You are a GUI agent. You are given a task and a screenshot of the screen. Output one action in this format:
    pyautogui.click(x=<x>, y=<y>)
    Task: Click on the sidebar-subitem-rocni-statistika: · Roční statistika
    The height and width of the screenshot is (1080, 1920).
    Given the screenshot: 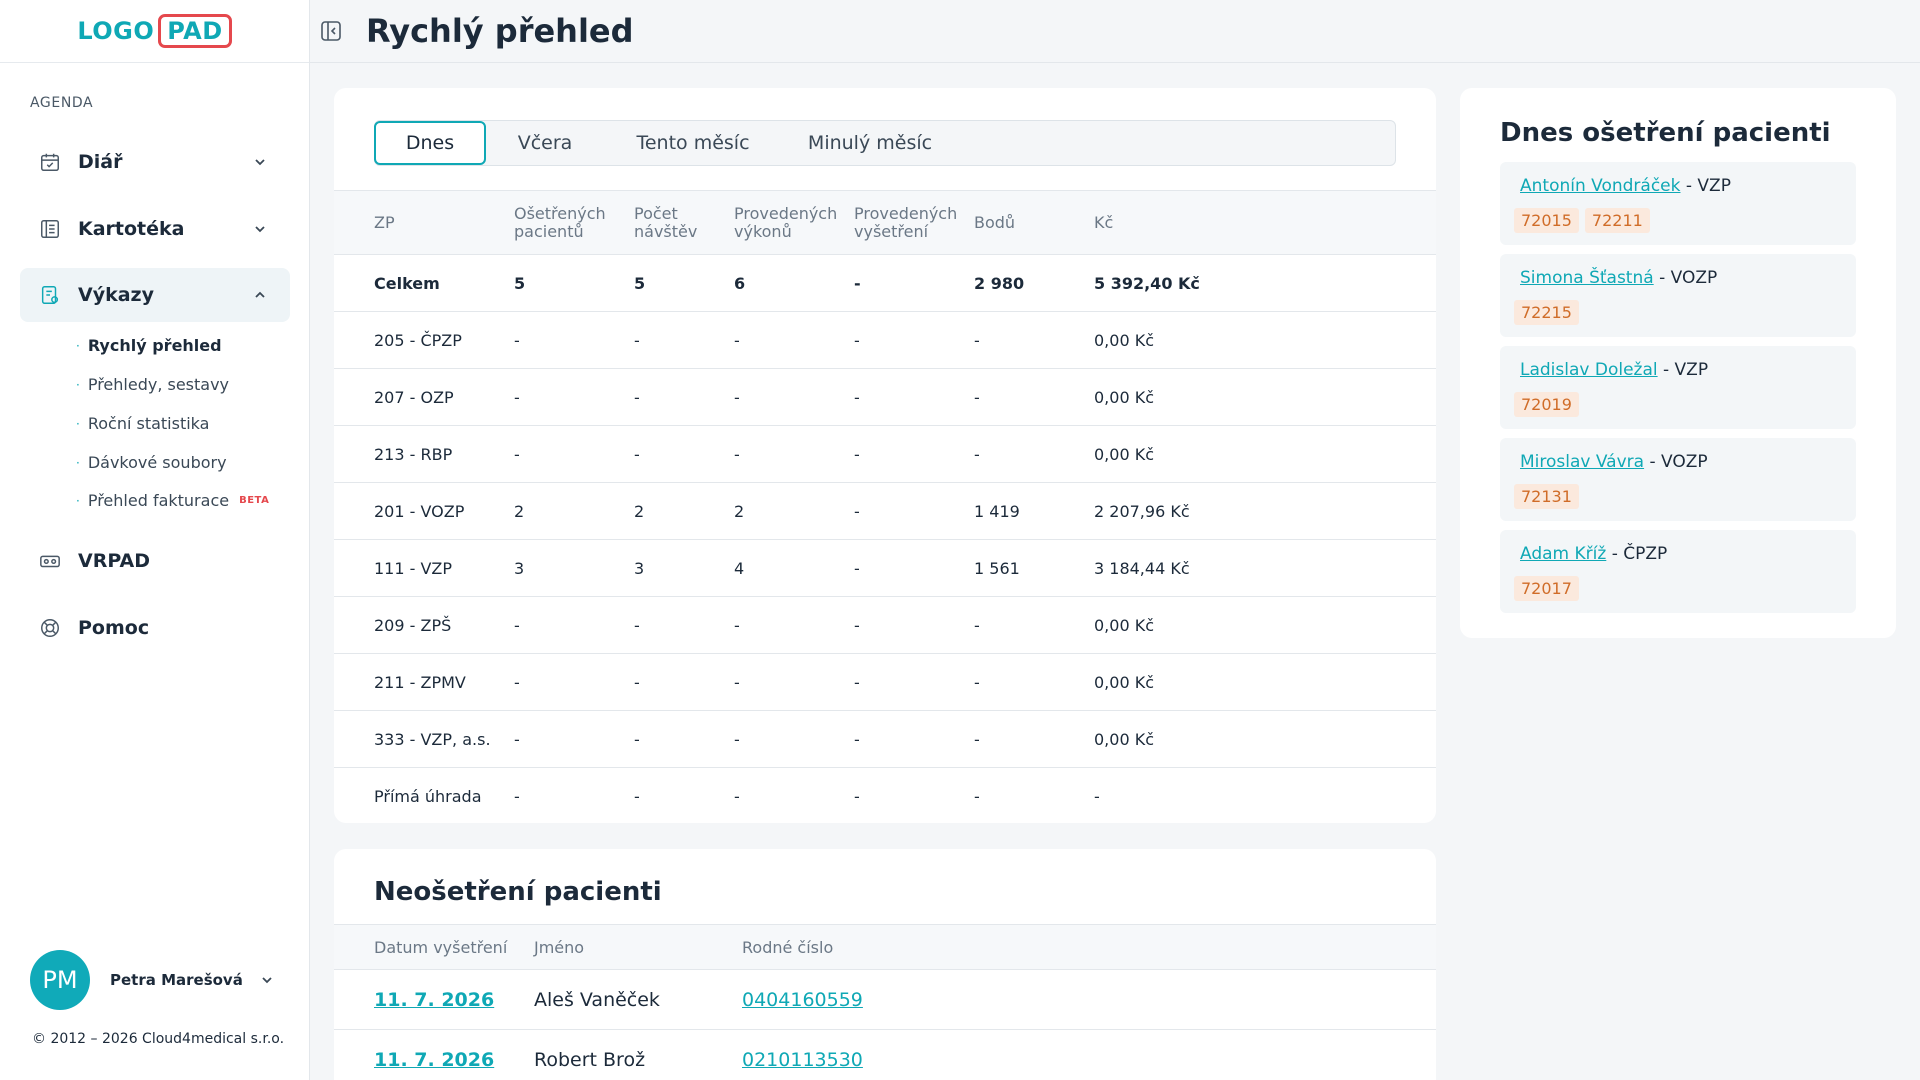 What is the action you would take?
    pyautogui.click(x=143, y=423)
    